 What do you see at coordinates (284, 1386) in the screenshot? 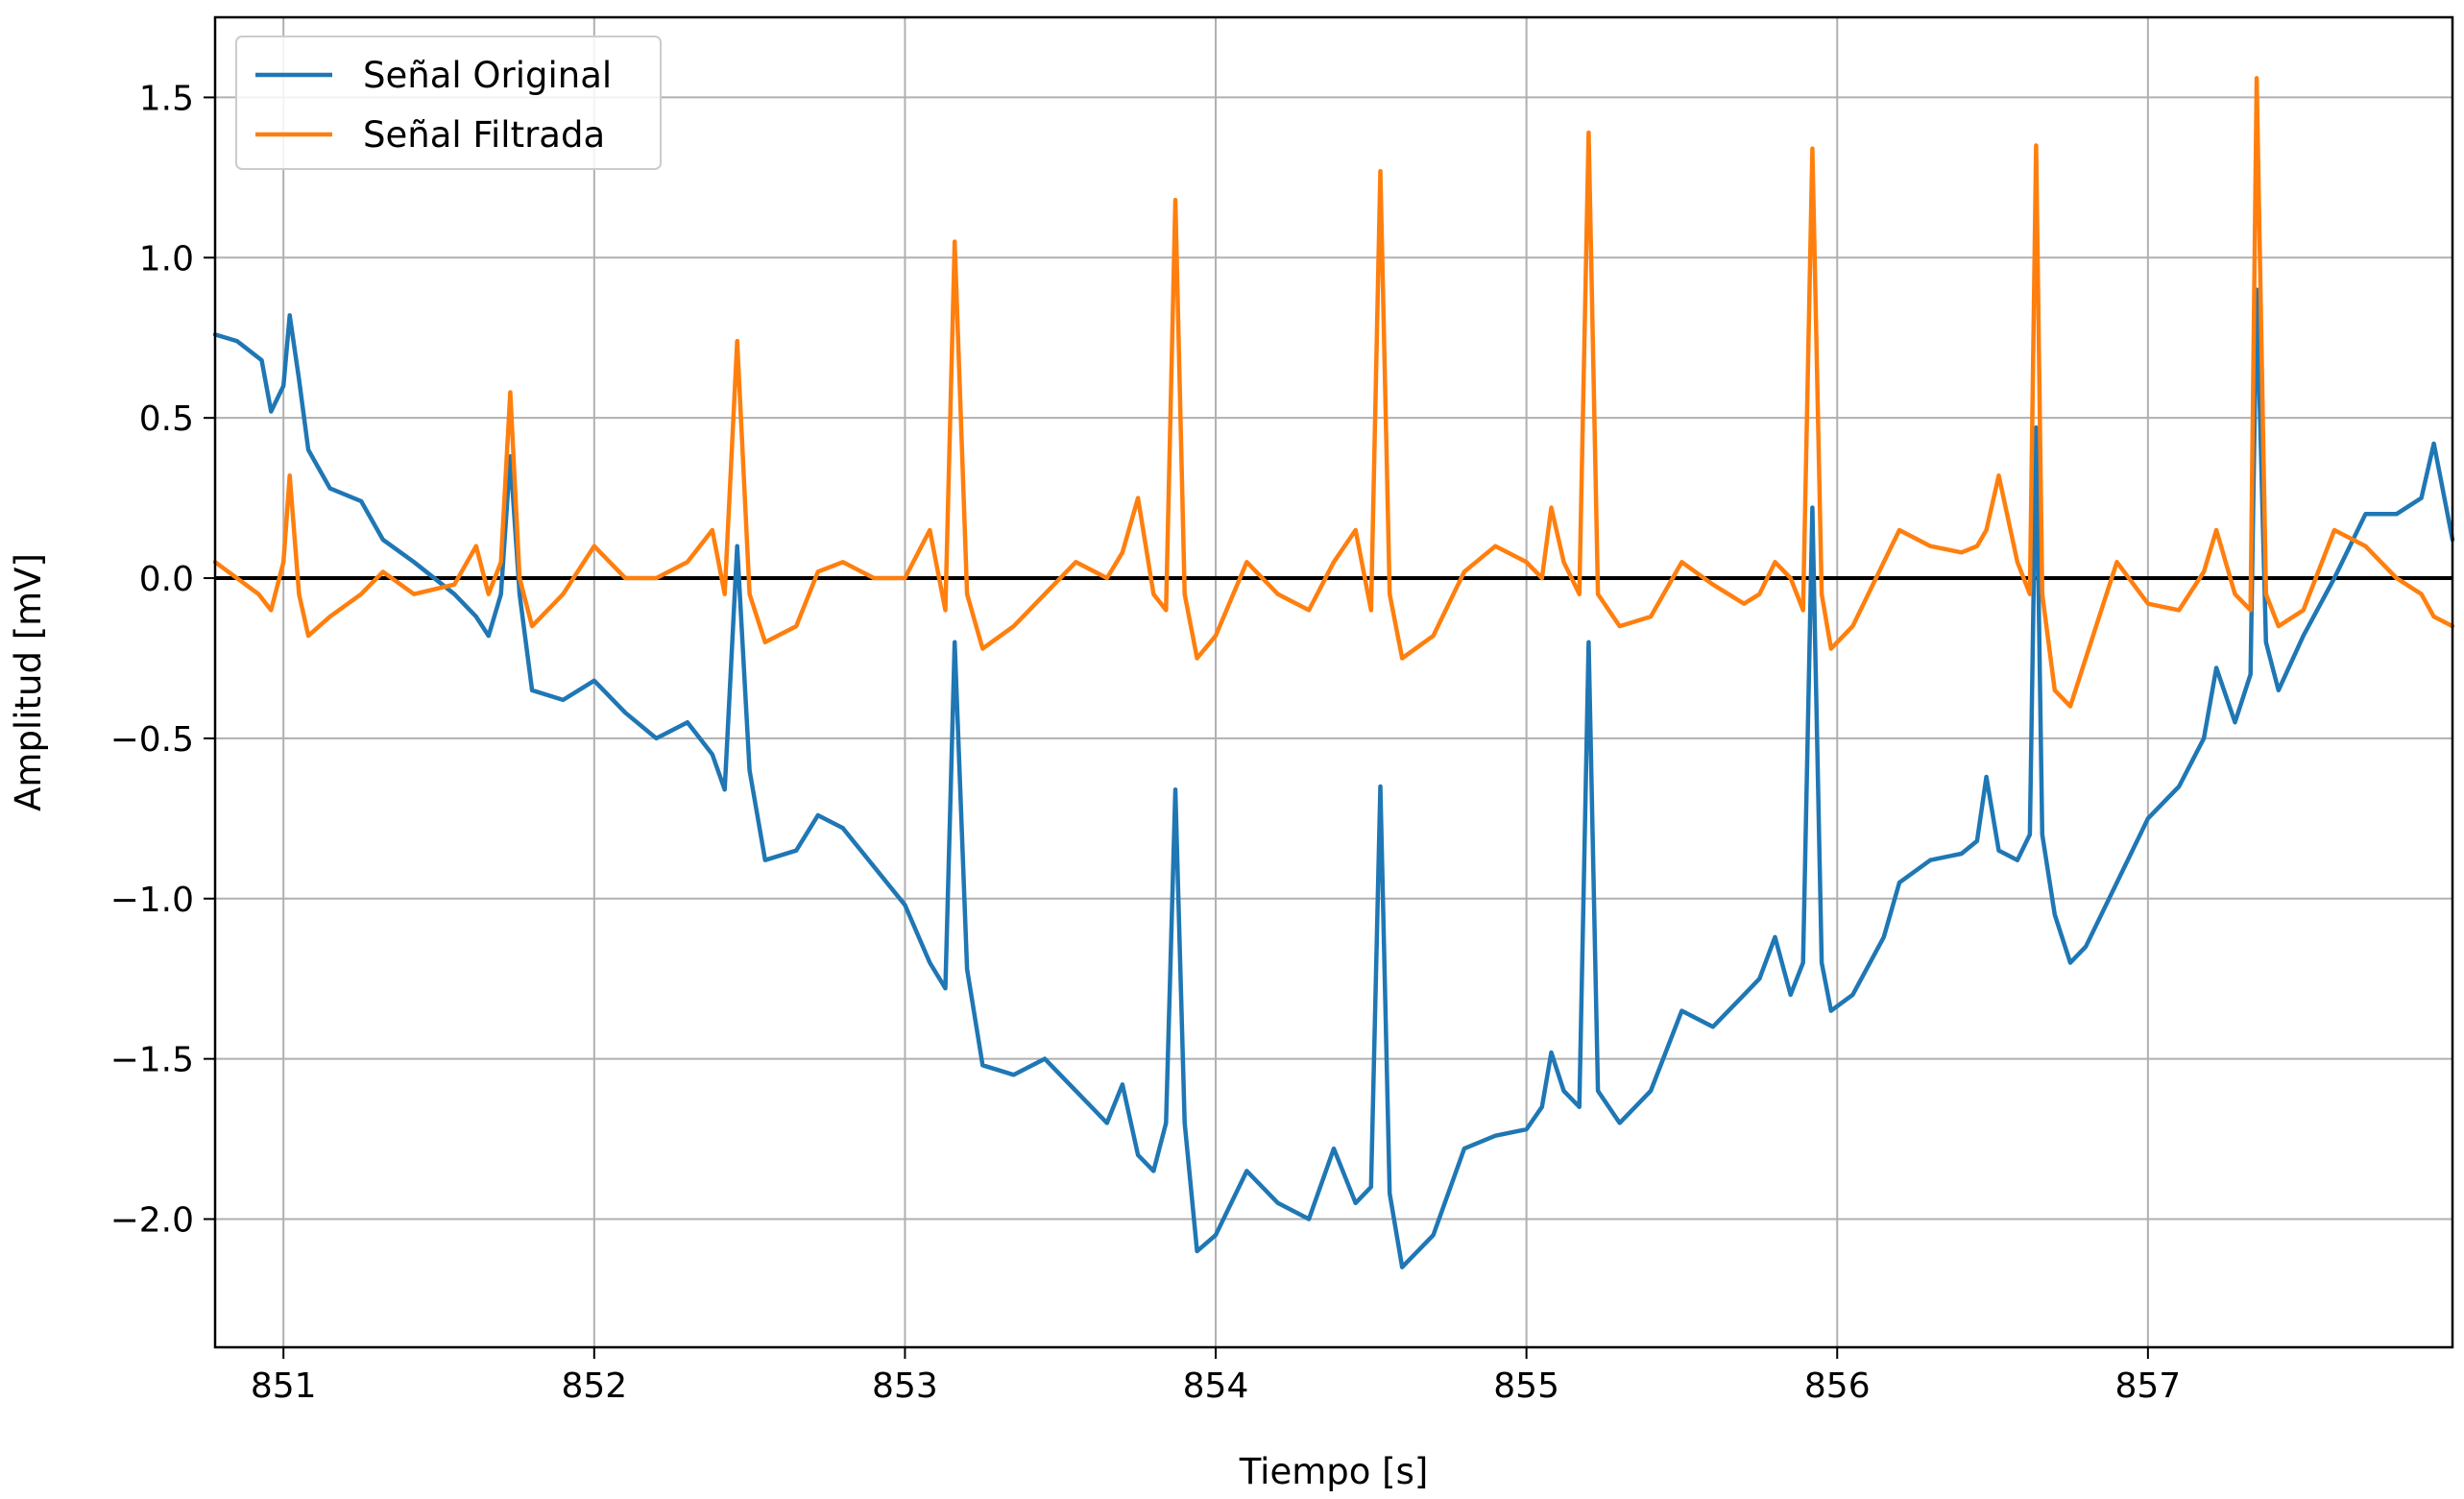
I see `x-tick-label: 851` at bounding box center [284, 1386].